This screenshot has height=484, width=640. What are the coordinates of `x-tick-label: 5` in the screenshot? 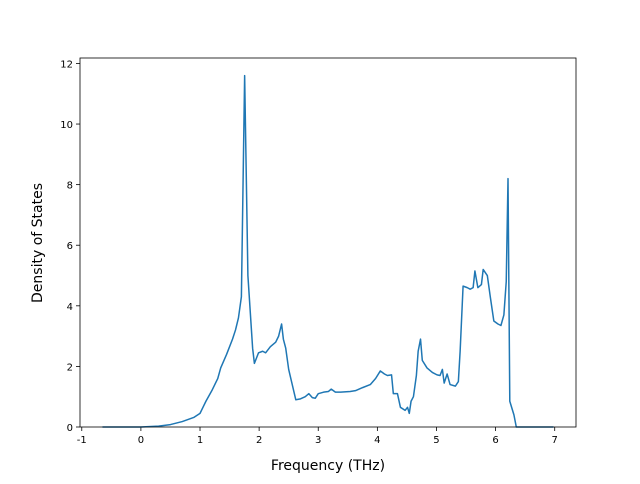 It's located at (436, 440).